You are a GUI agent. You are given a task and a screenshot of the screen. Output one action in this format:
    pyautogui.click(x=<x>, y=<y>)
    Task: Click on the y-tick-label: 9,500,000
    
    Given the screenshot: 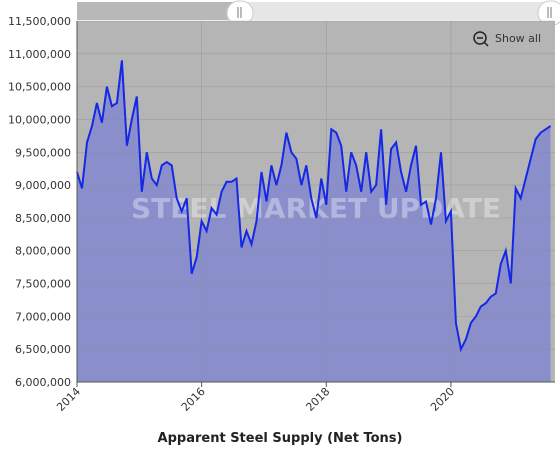 What is the action you would take?
    pyautogui.click(x=43, y=152)
    